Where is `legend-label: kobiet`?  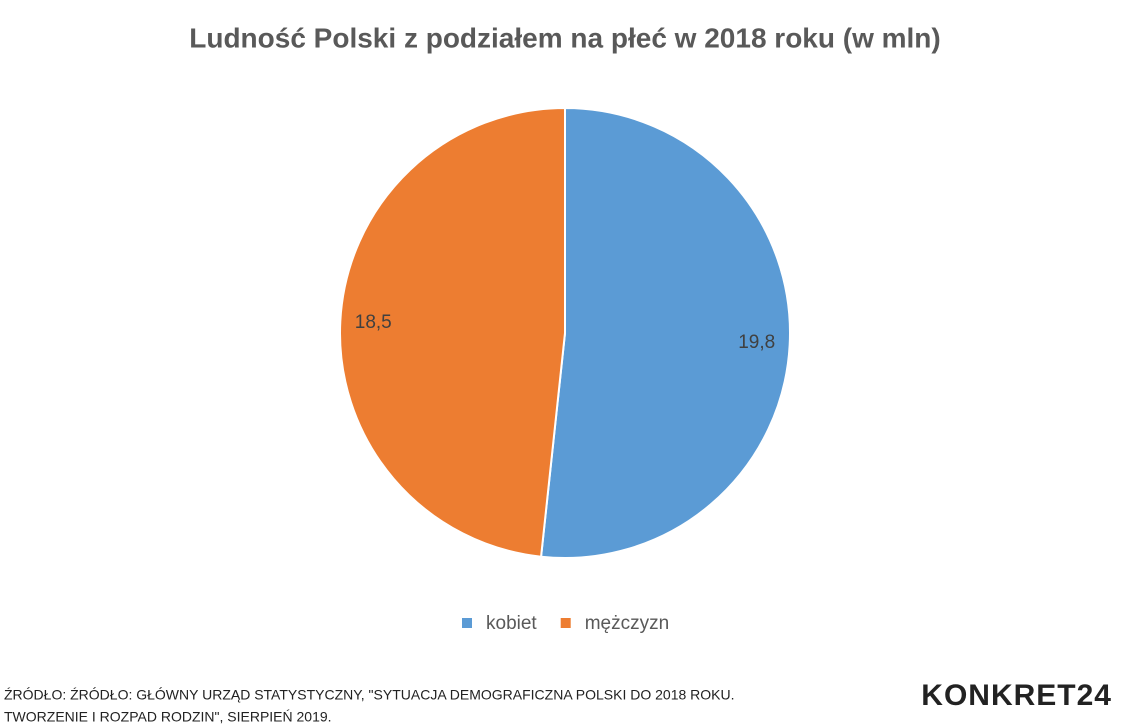 legend-label: kobiet is located at coordinates (511, 623).